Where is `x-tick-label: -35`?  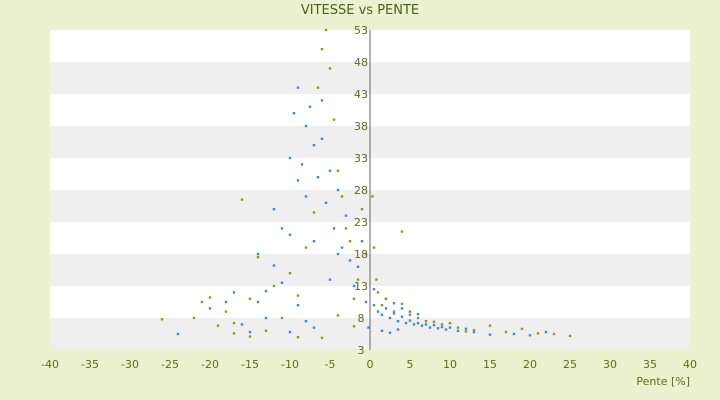 x-tick-label: -35 is located at coordinates (90, 364).